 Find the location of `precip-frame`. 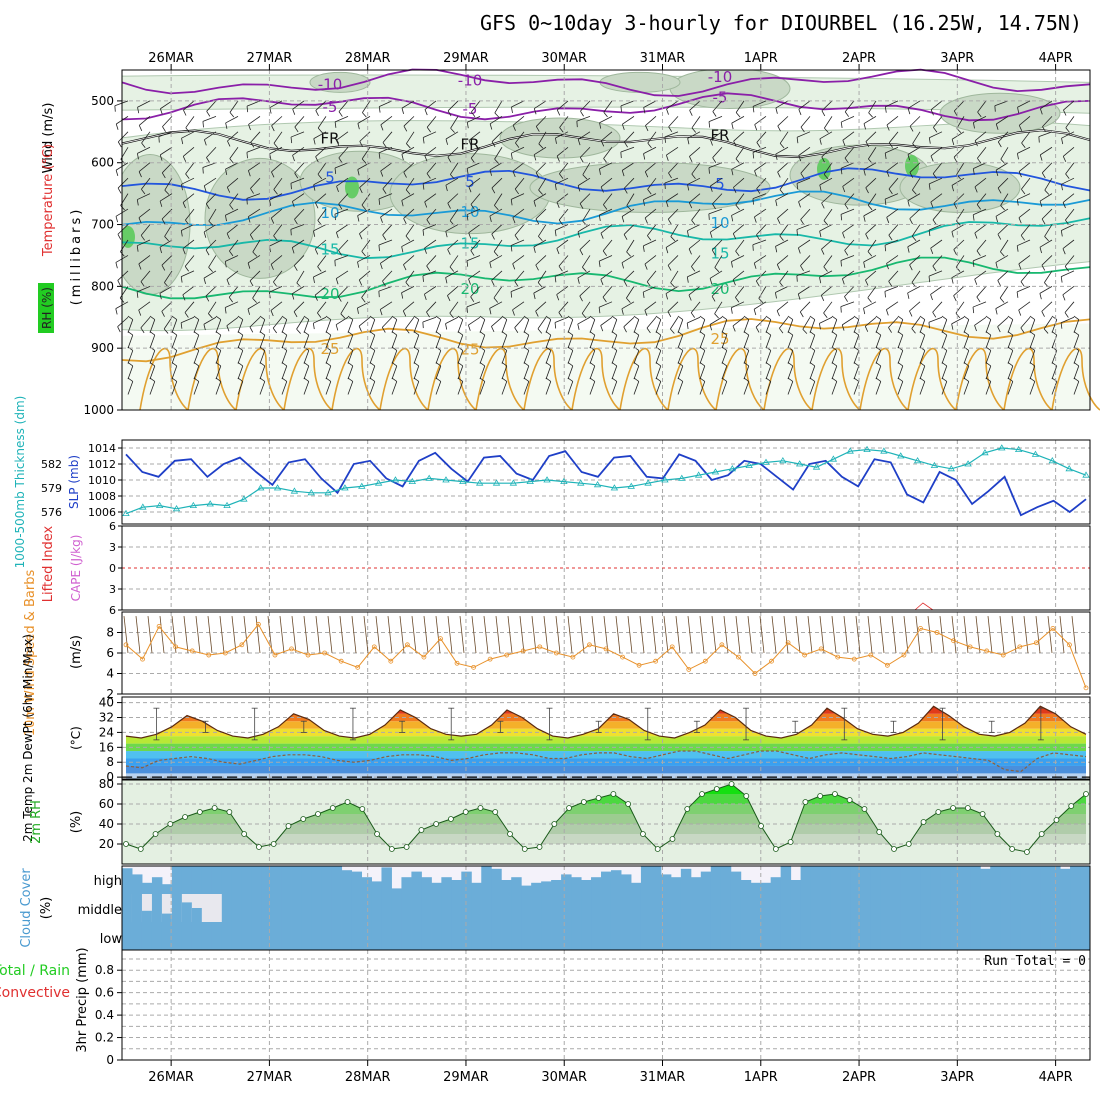

precip-frame is located at coordinates (606, 1005).